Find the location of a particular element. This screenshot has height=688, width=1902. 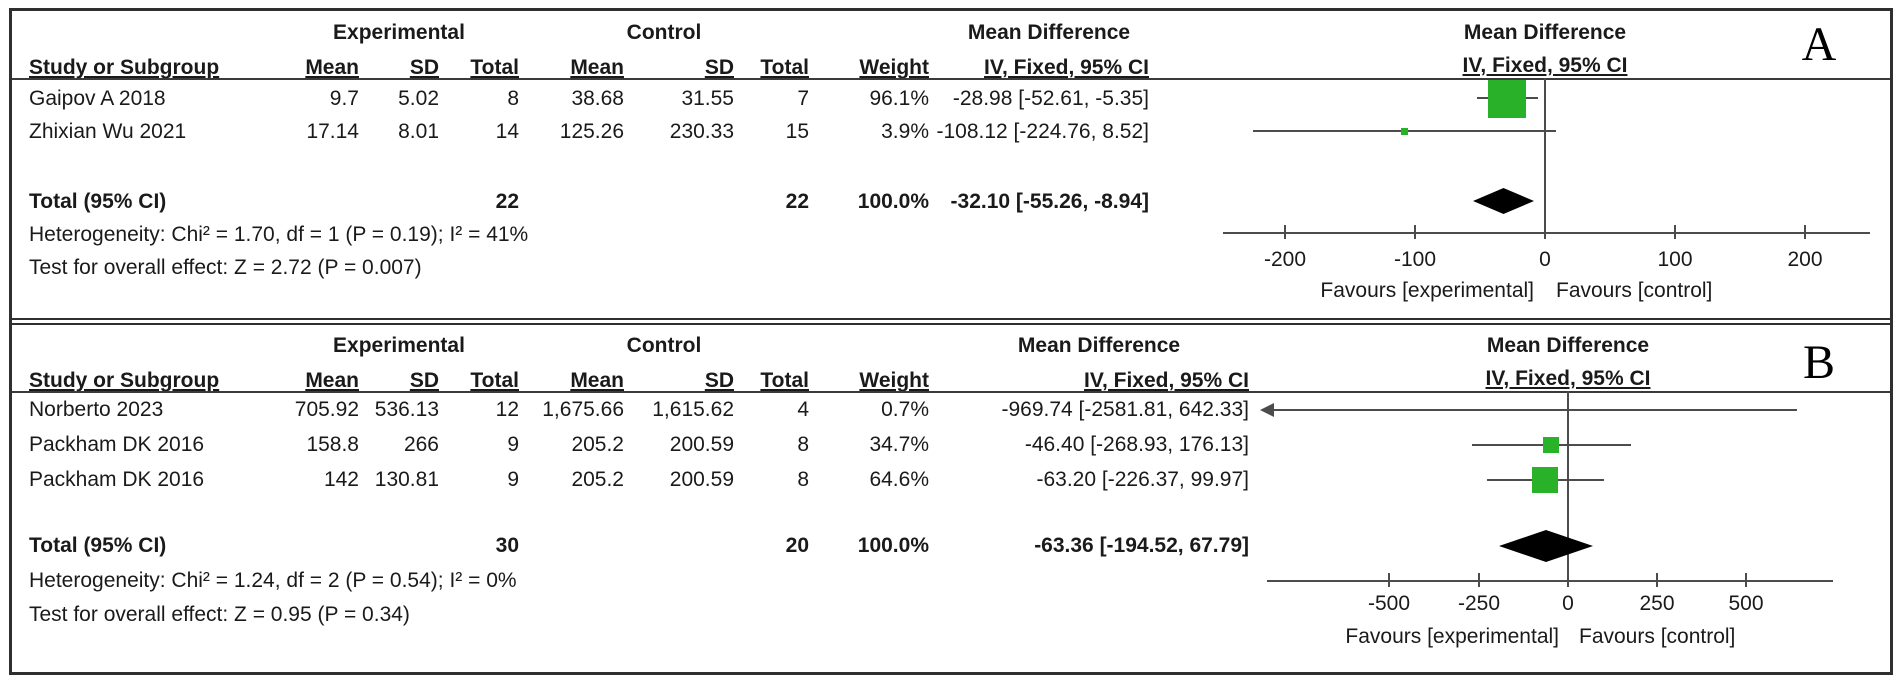

axis-tick-label: -250 is located at coordinates (1479, 603).